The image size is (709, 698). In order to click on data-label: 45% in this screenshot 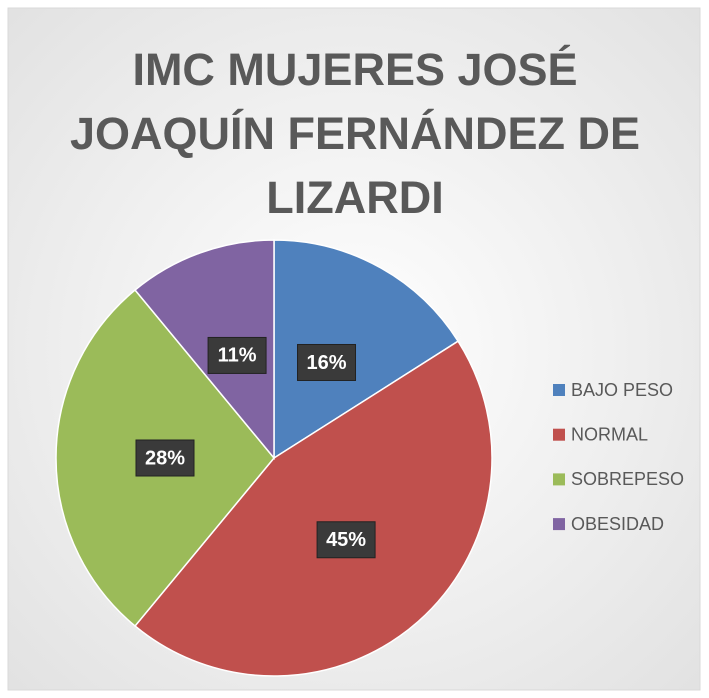, I will do `click(346, 540)`.